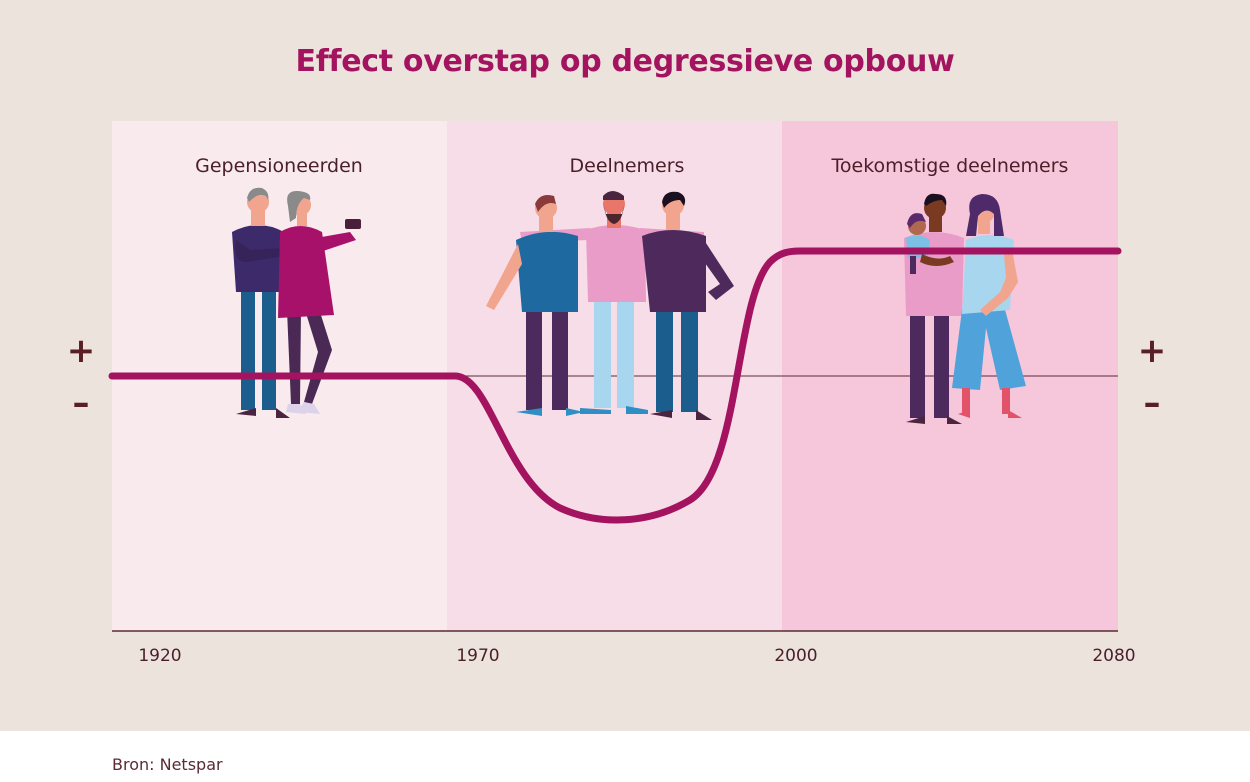 This screenshot has height=782, width=1250. What do you see at coordinates (627, 166) in the screenshot?
I see `zone-label-deelnemers: Deelnemers` at bounding box center [627, 166].